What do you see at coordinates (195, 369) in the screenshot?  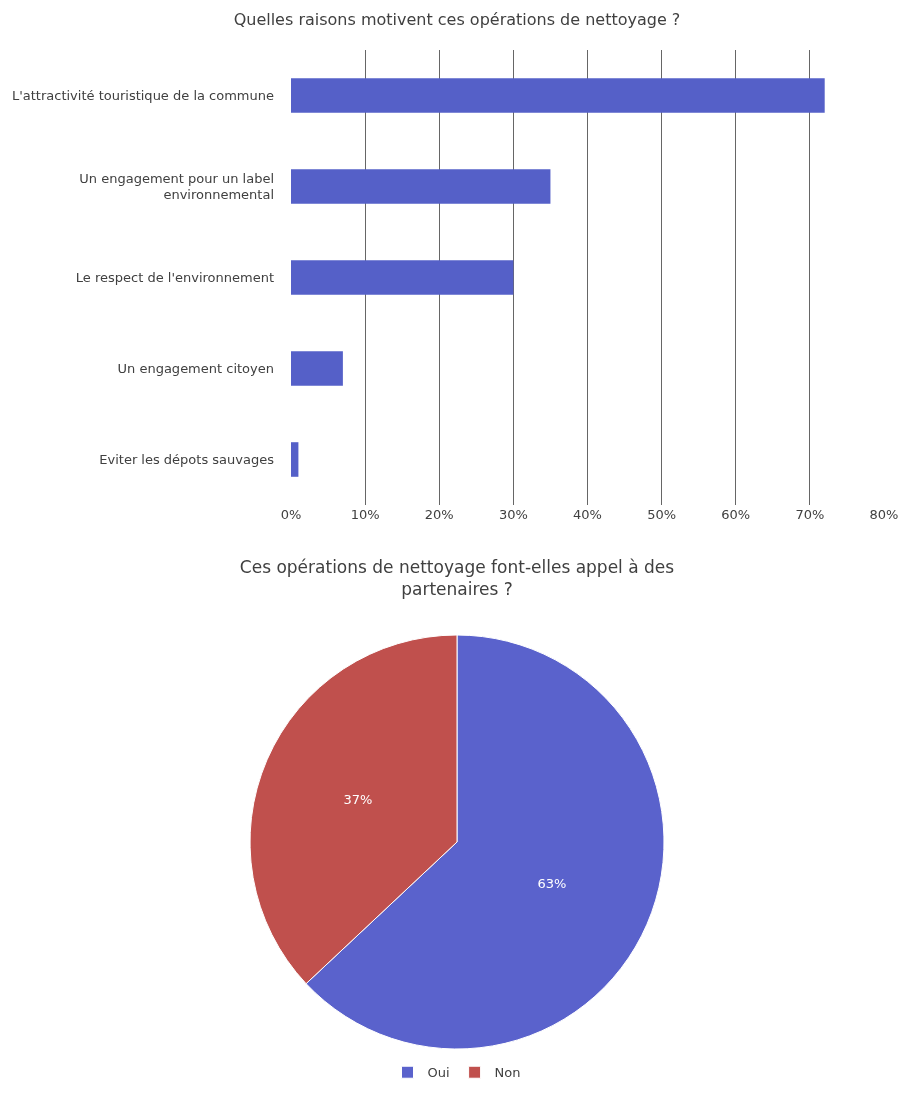 I see `y-tick-label: Un engagement citoyen` at bounding box center [195, 369].